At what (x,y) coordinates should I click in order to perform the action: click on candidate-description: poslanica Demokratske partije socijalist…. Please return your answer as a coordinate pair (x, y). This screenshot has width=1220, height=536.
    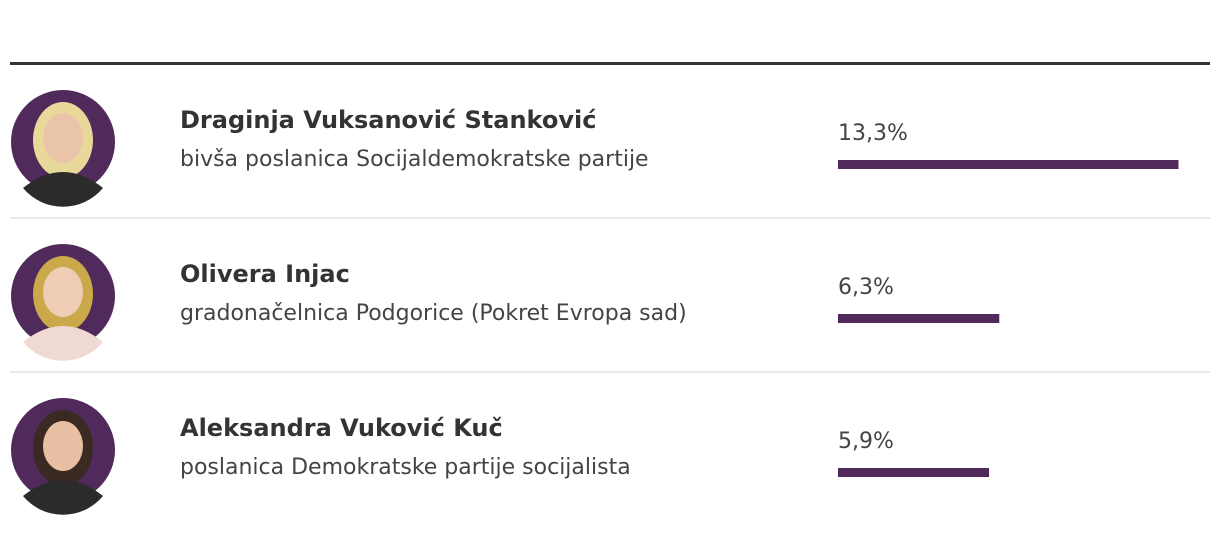
    Looking at the image, I should click on (405, 467).